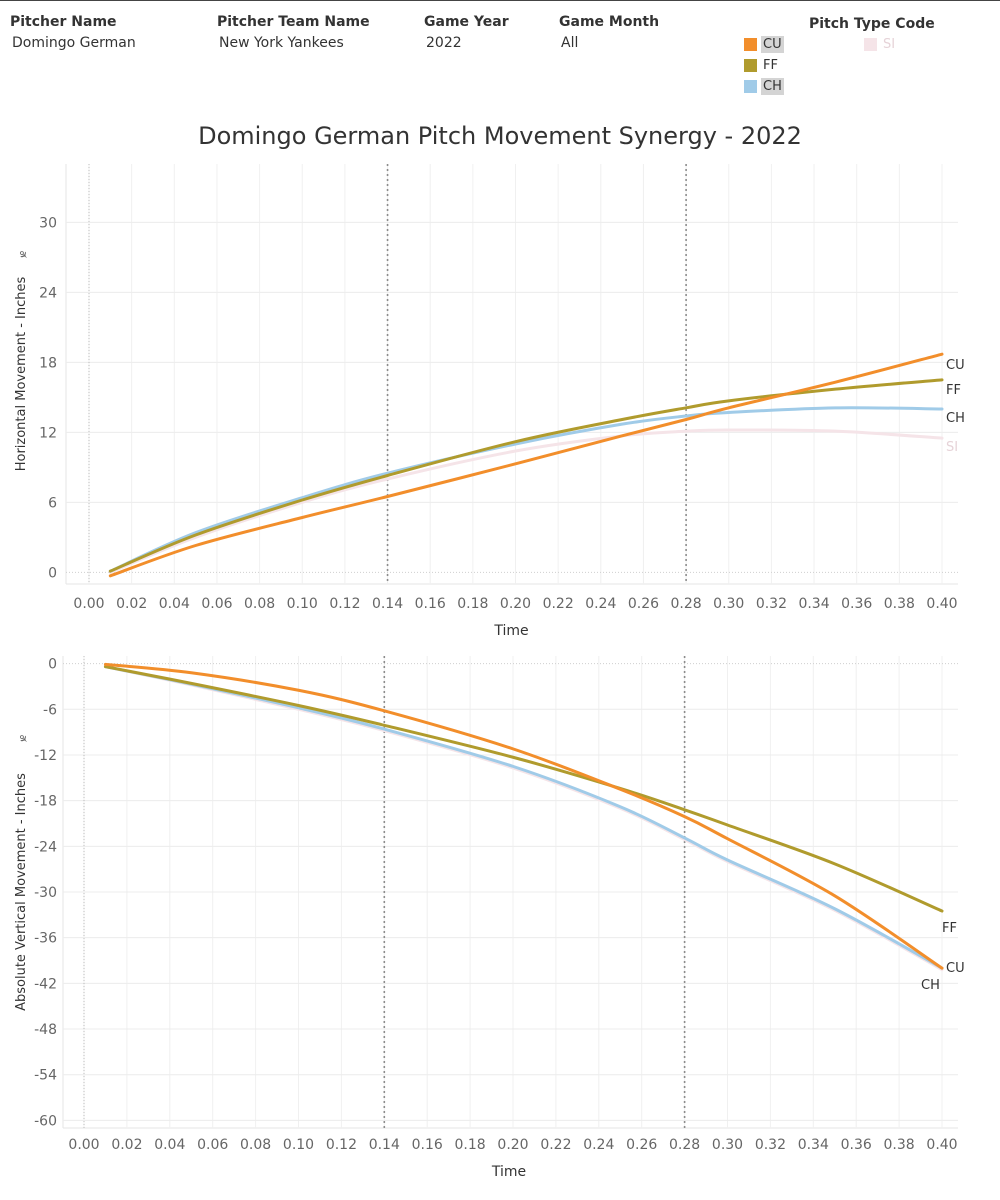 The image size is (1000, 1200). What do you see at coordinates (45, 939) in the screenshot?
I see `y-tick-label: -36` at bounding box center [45, 939].